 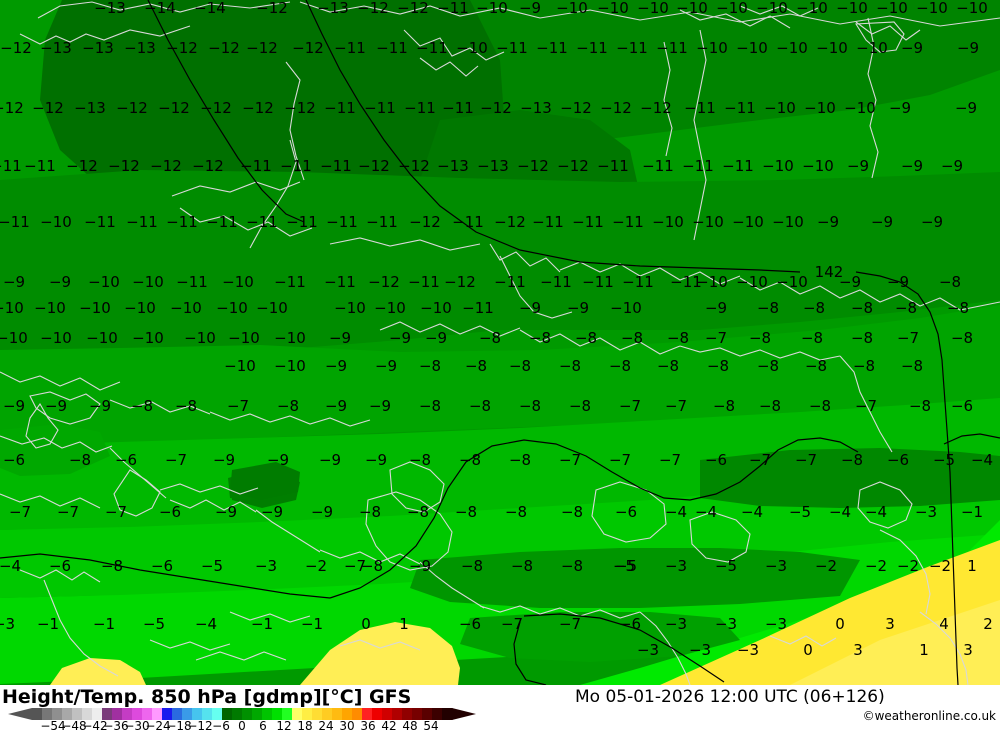 I want to click on colorbar-left-arrow, so click(x=20, y=714).